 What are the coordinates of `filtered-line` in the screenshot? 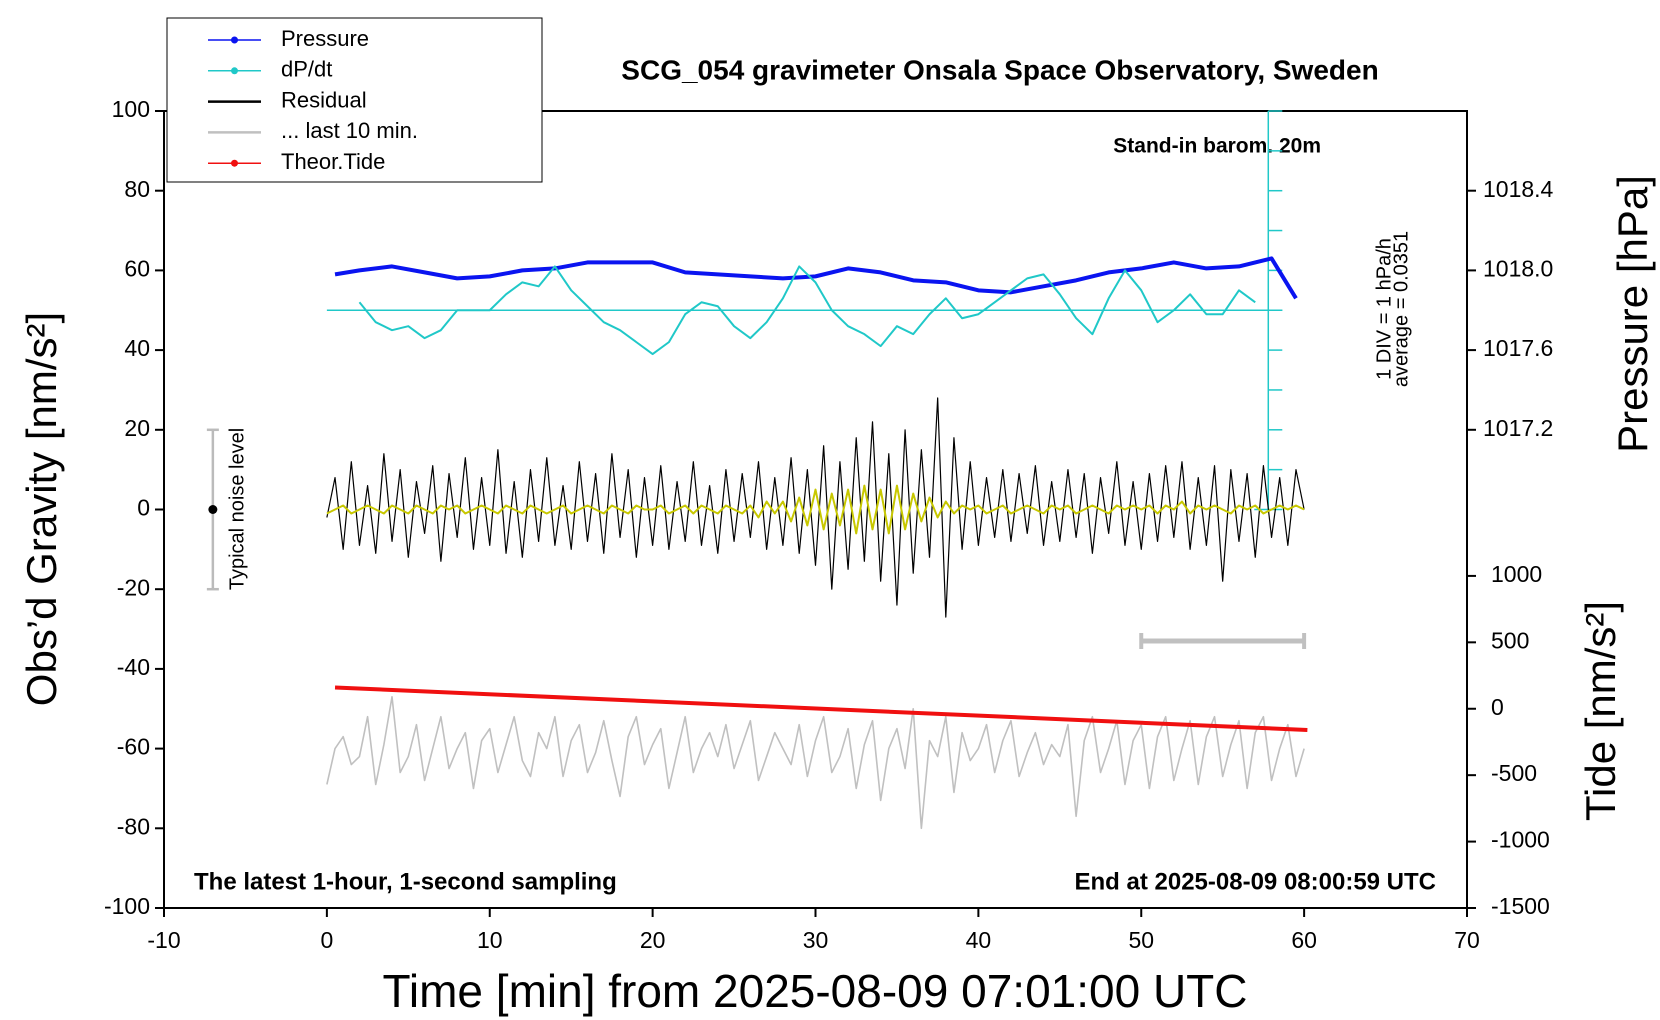 It's located at (815, 509).